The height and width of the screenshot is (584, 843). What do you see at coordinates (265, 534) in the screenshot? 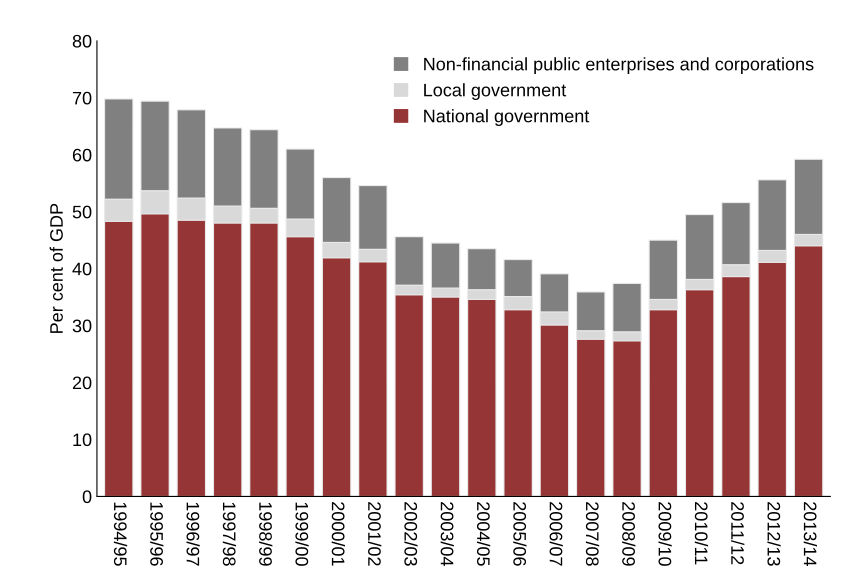
I see `x-tick-label: 1998/99` at bounding box center [265, 534].